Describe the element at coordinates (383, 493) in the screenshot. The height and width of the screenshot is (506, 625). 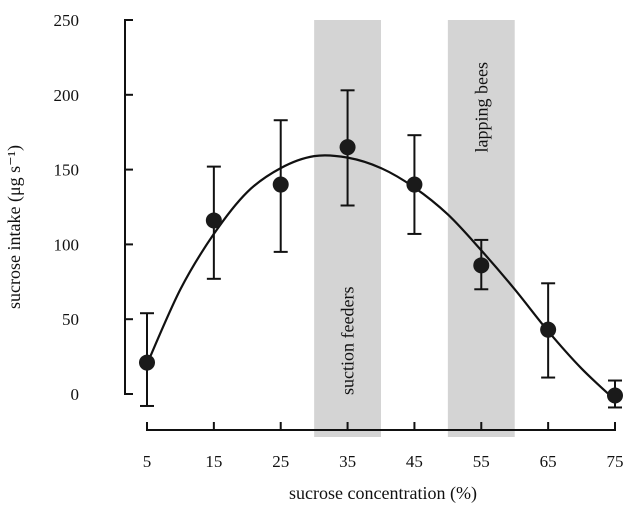
I see `x-axis-title: sucrose concentration (%)` at that location.